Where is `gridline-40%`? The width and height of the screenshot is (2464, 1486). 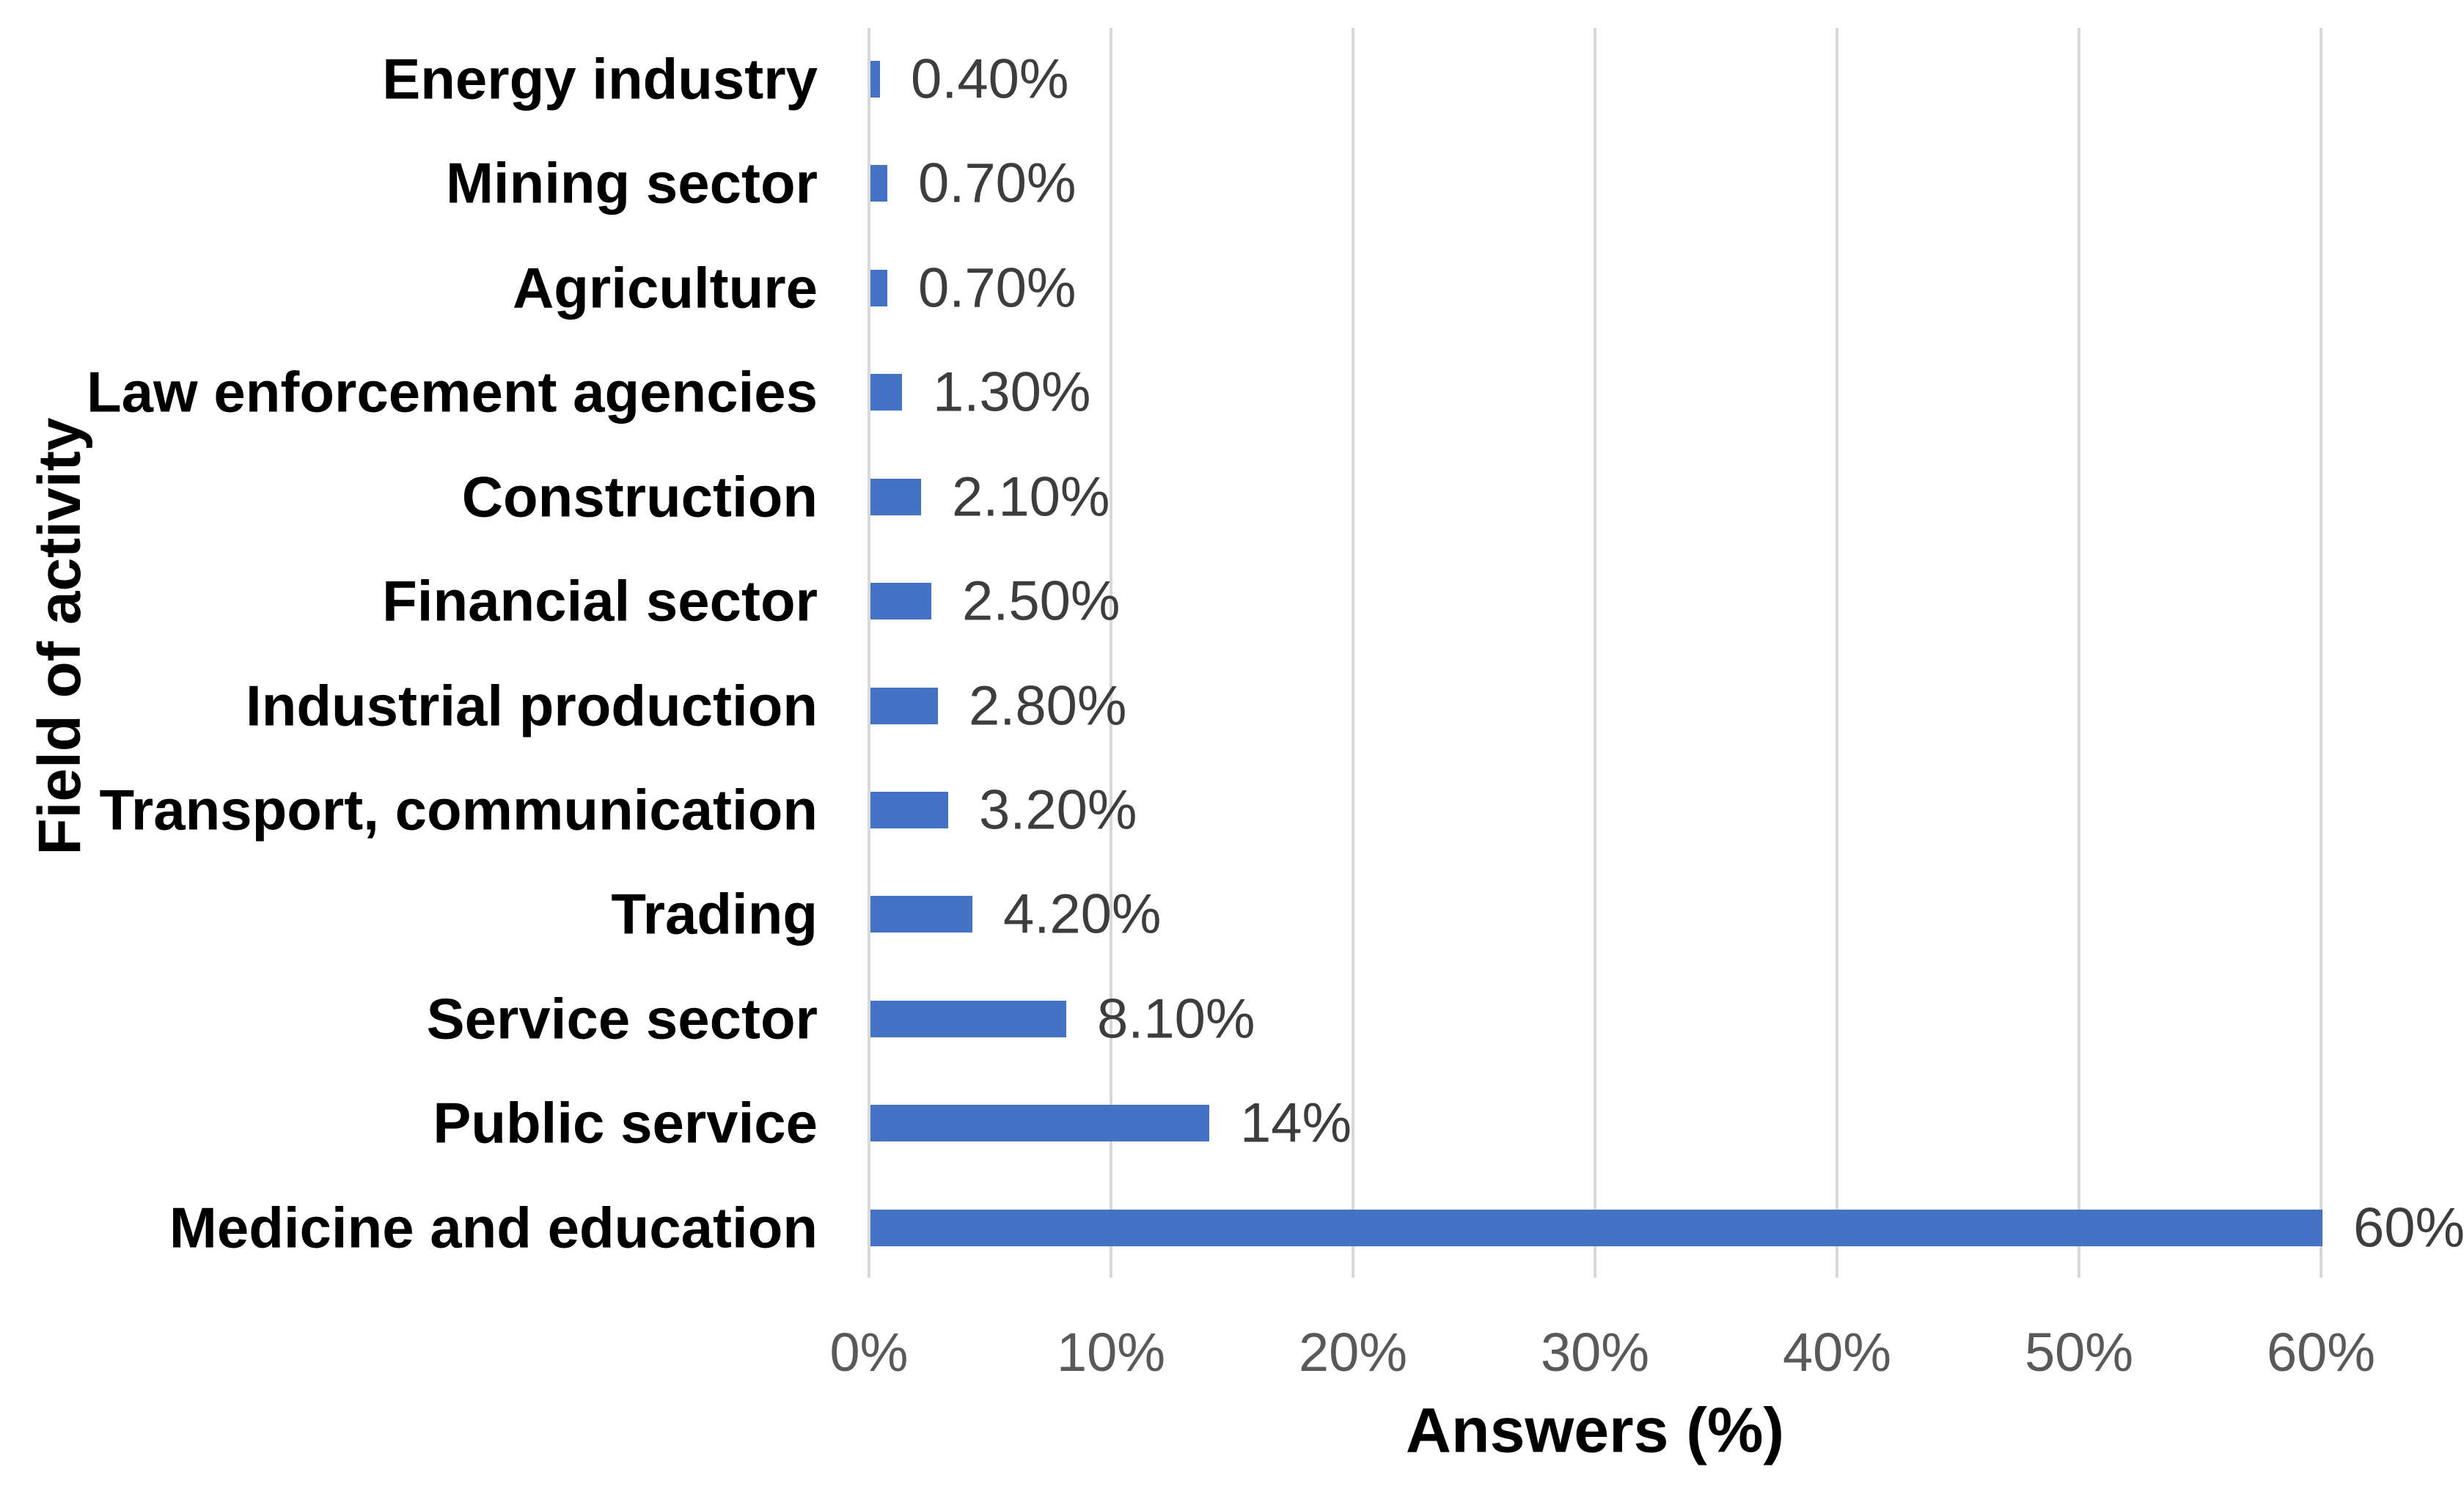
gridline-40% is located at coordinates (1837, 653).